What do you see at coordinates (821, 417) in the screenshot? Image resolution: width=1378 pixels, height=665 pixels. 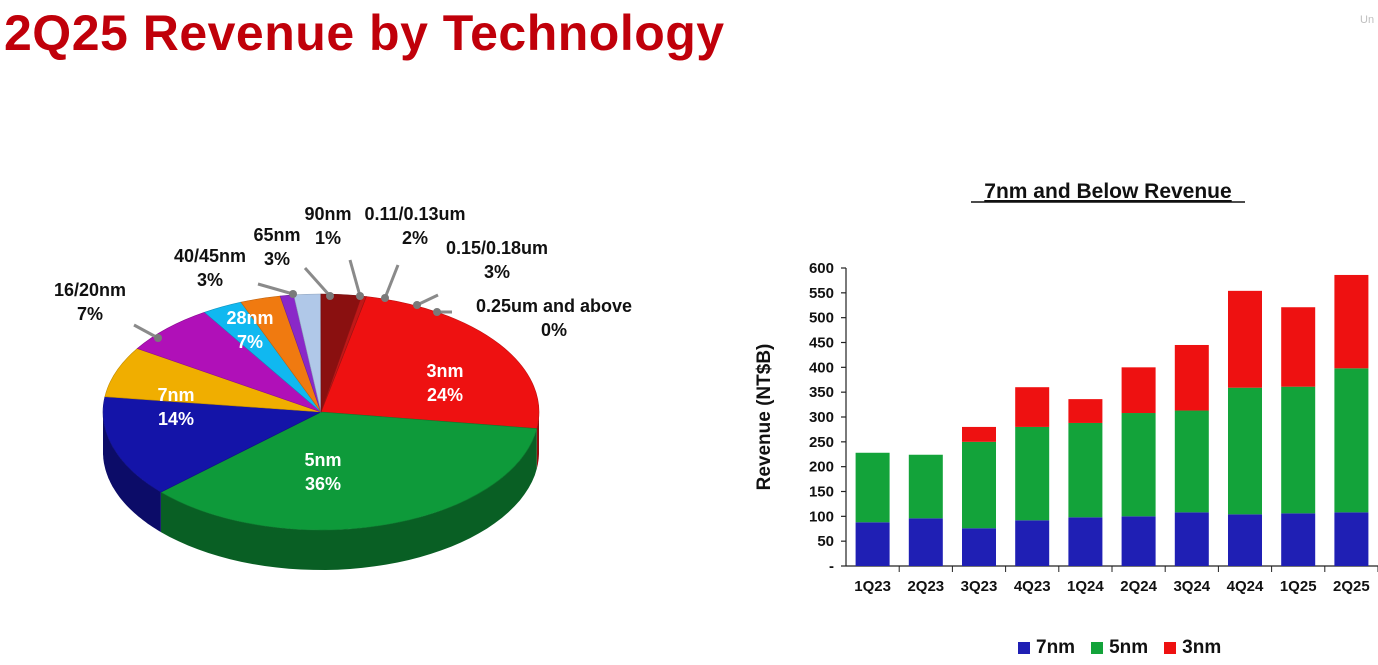 I see `y-tick-label: 300` at bounding box center [821, 417].